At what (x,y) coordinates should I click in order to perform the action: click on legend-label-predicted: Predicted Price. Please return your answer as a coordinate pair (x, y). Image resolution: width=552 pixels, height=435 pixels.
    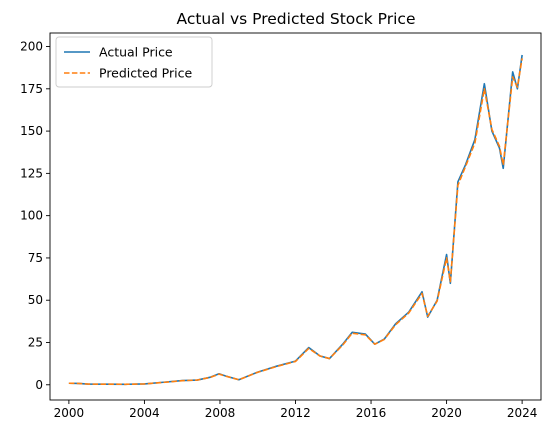
    Looking at the image, I should click on (145, 73).